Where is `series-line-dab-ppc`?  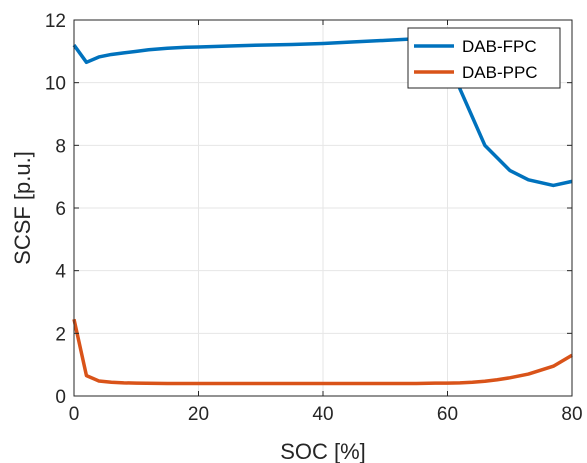
series-line-dab-ppc is located at coordinates (322, 352).